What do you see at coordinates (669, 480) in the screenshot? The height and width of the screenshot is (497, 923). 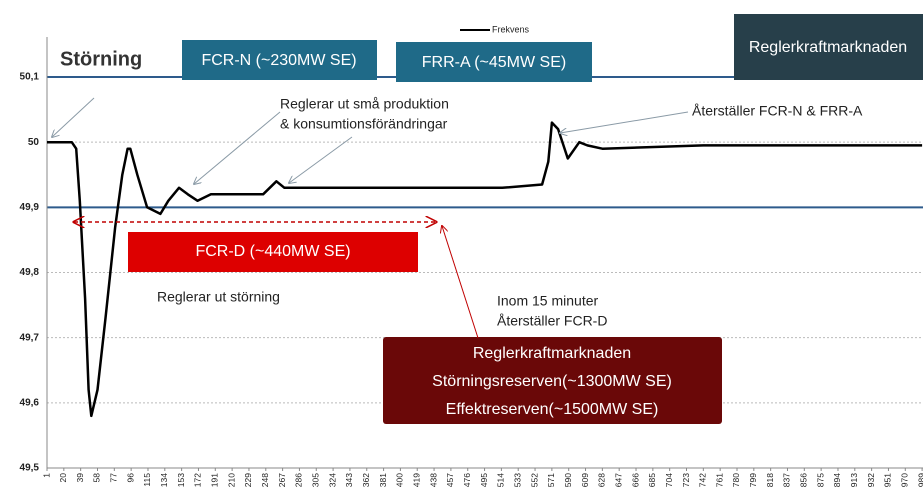 I see `x-tick-label: 704` at bounding box center [669, 480].